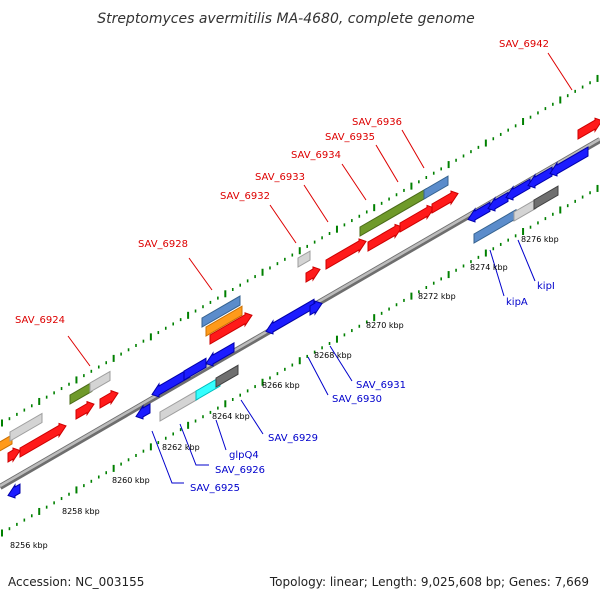 The image size is (600, 600). What do you see at coordinates (517, 302) in the screenshot?
I see `gene-label-bottom: kipA` at bounding box center [517, 302].